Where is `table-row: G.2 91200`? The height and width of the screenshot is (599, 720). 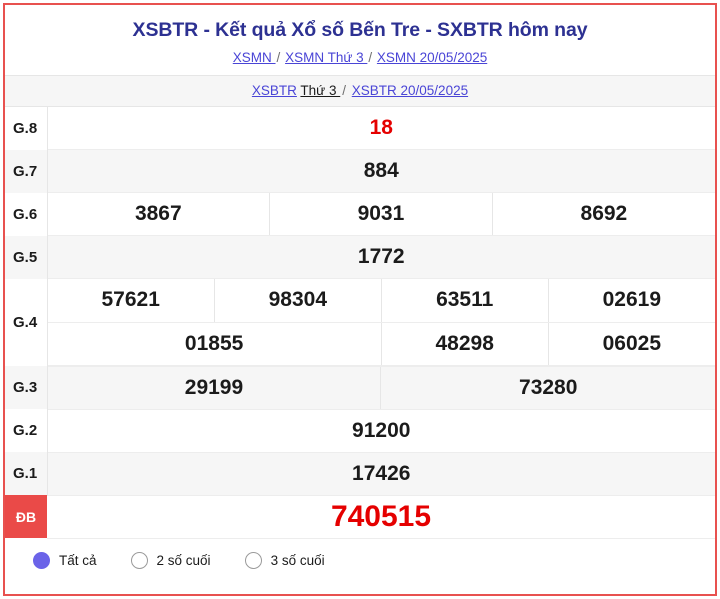
table-row: G.2 91200 is located at coordinates (360, 431).